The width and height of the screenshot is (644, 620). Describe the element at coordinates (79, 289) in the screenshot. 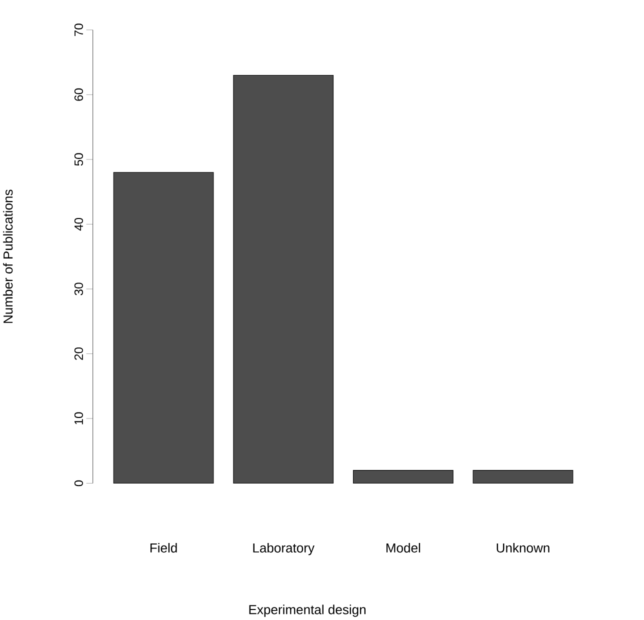

I see `y-tick-label: 30` at that location.